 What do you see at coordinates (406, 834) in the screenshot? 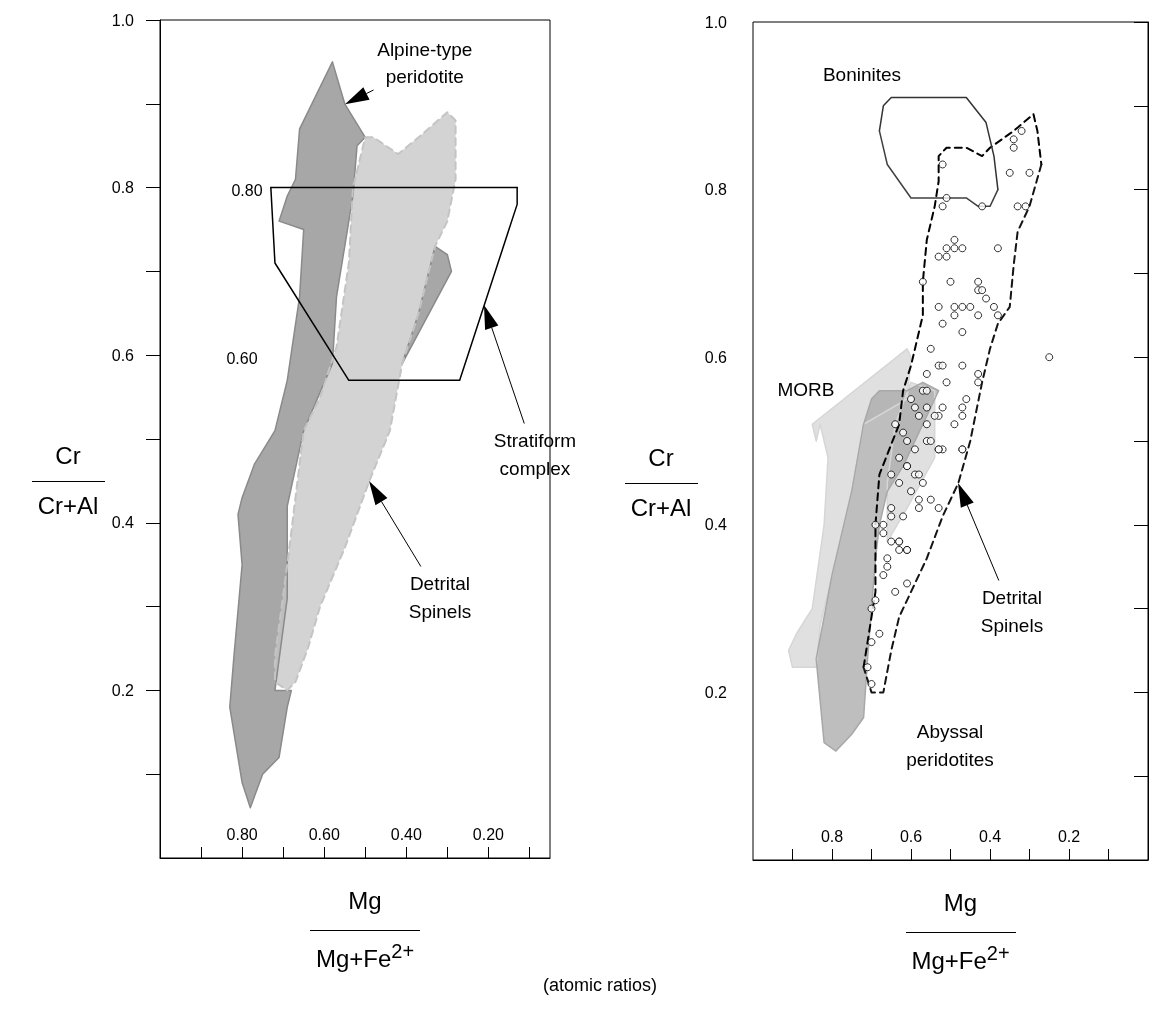
I see `x-tick-label: 0.40` at bounding box center [406, 834].